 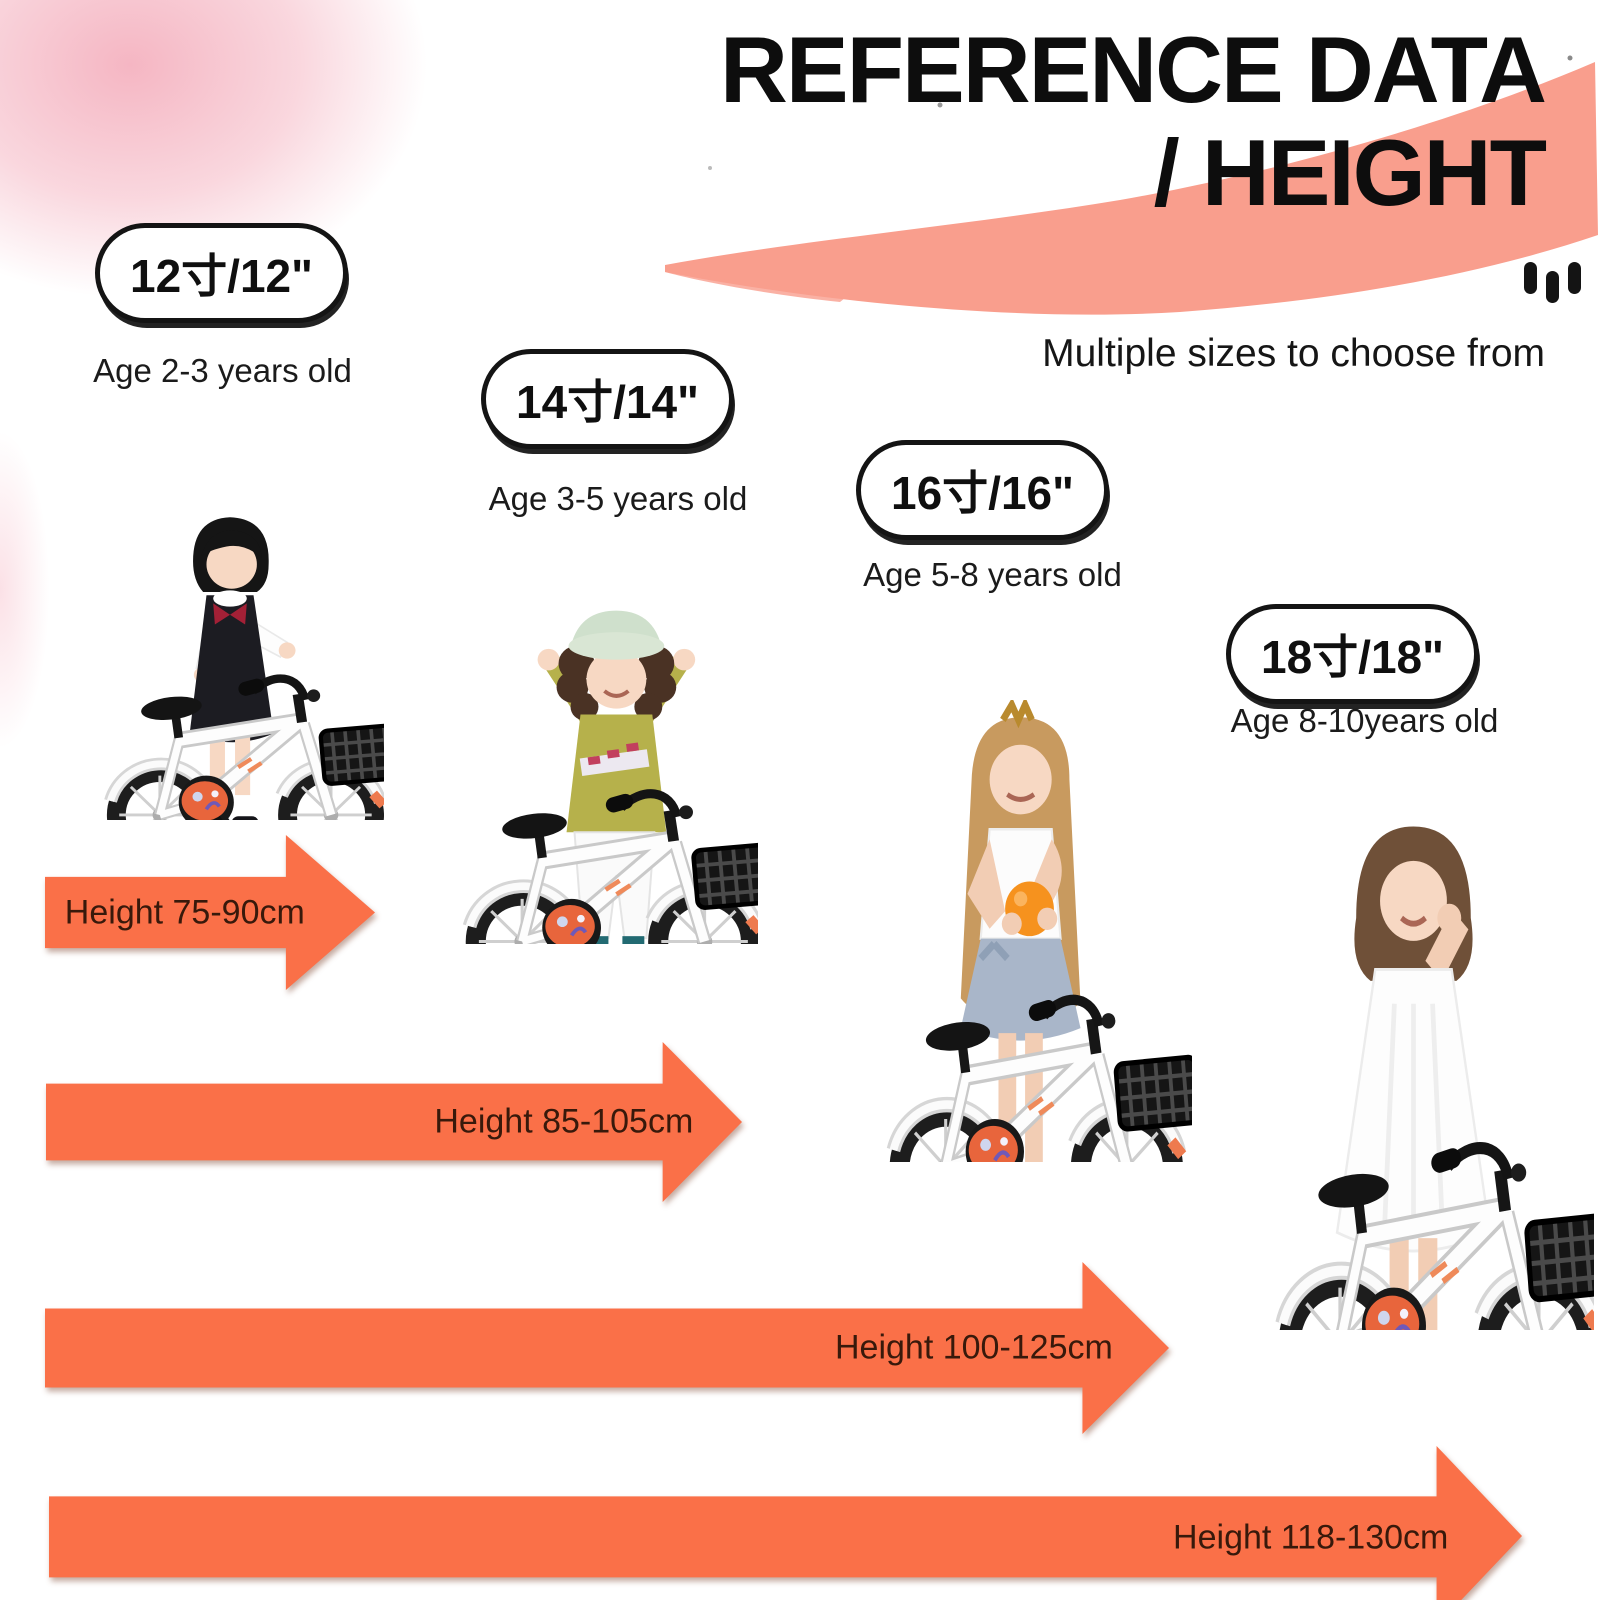 I want to click on height-arrow-18in: Height 118-130cm, so click(x=785, y=1523).